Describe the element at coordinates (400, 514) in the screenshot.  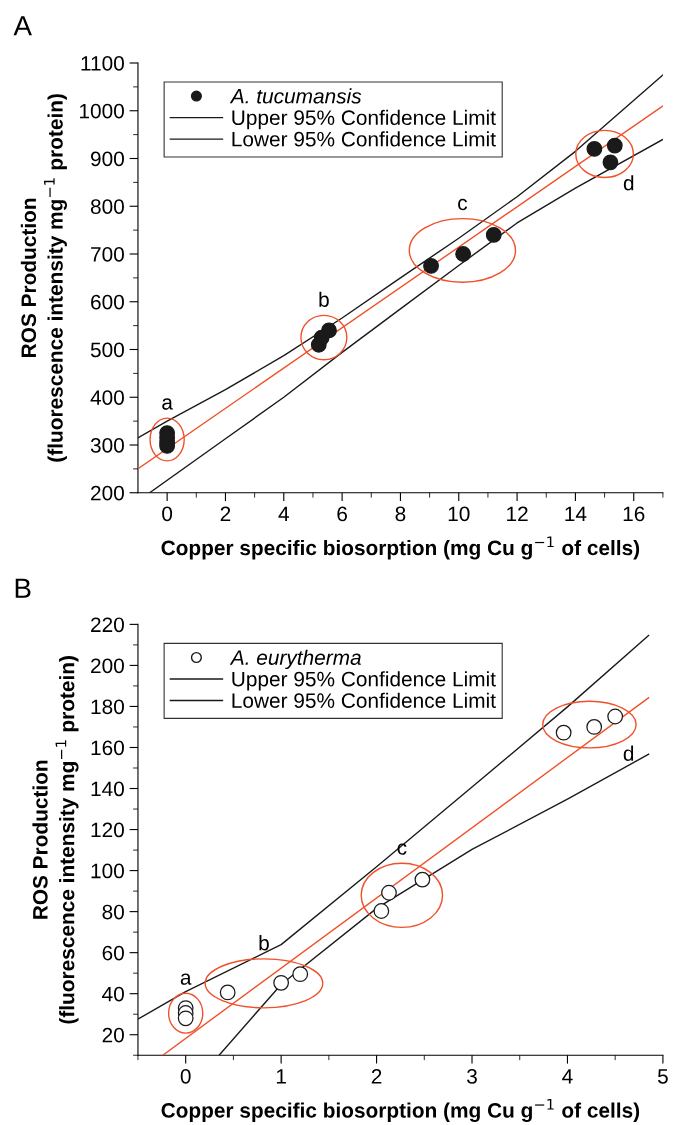
I see `x-tick-label: 8` at that location.